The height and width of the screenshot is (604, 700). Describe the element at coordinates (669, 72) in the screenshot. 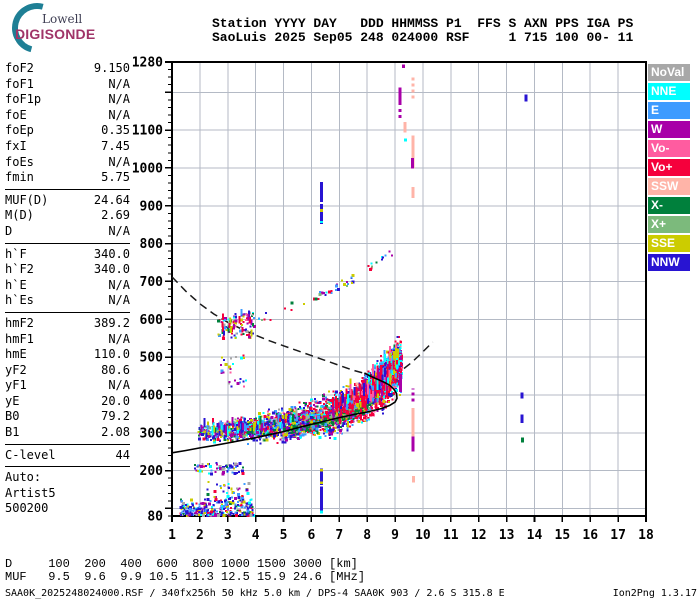

I see `legend-item-noval: NoVal` at that location.